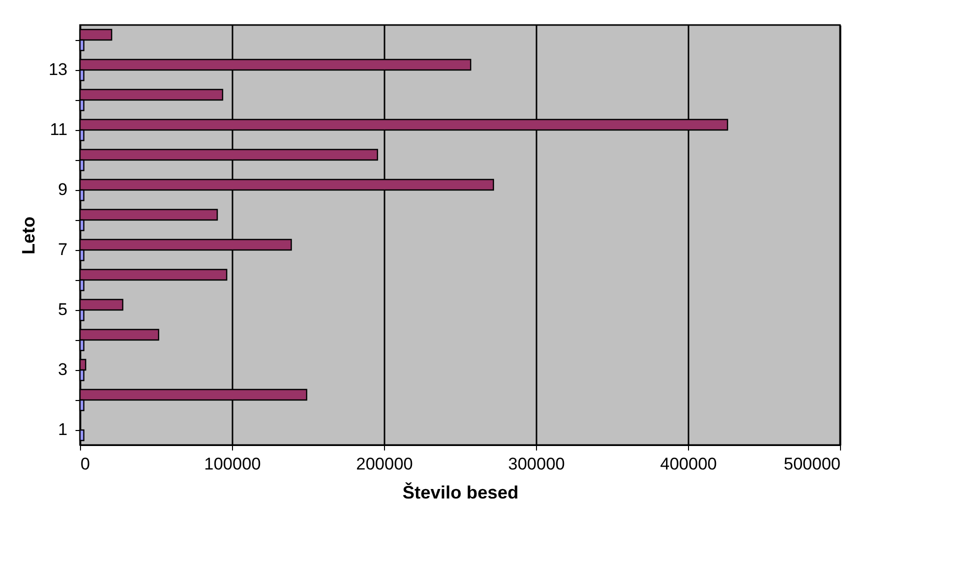  Describe the element at coordinates (460, 492) in the screenshot. I see `x-axis-title: Število besed` at that location.